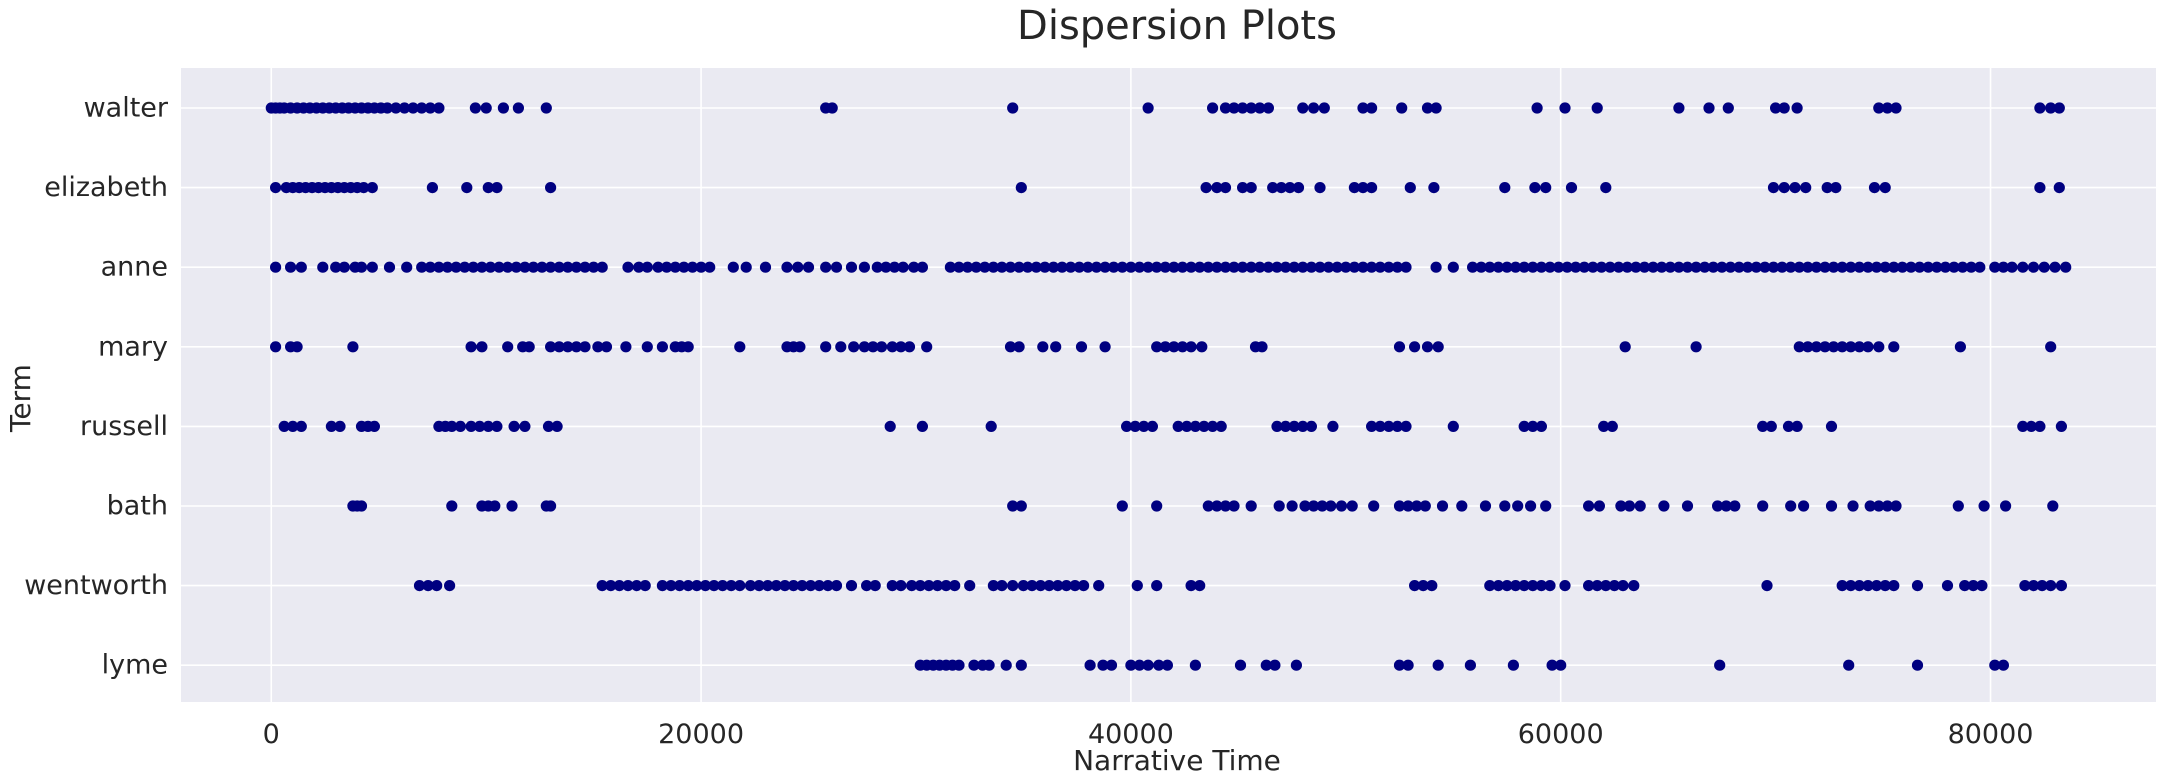  What do you see at coordinates (1163, 347) in the screenshot?
I see `series-mary` at bounding box center [1163, 347].